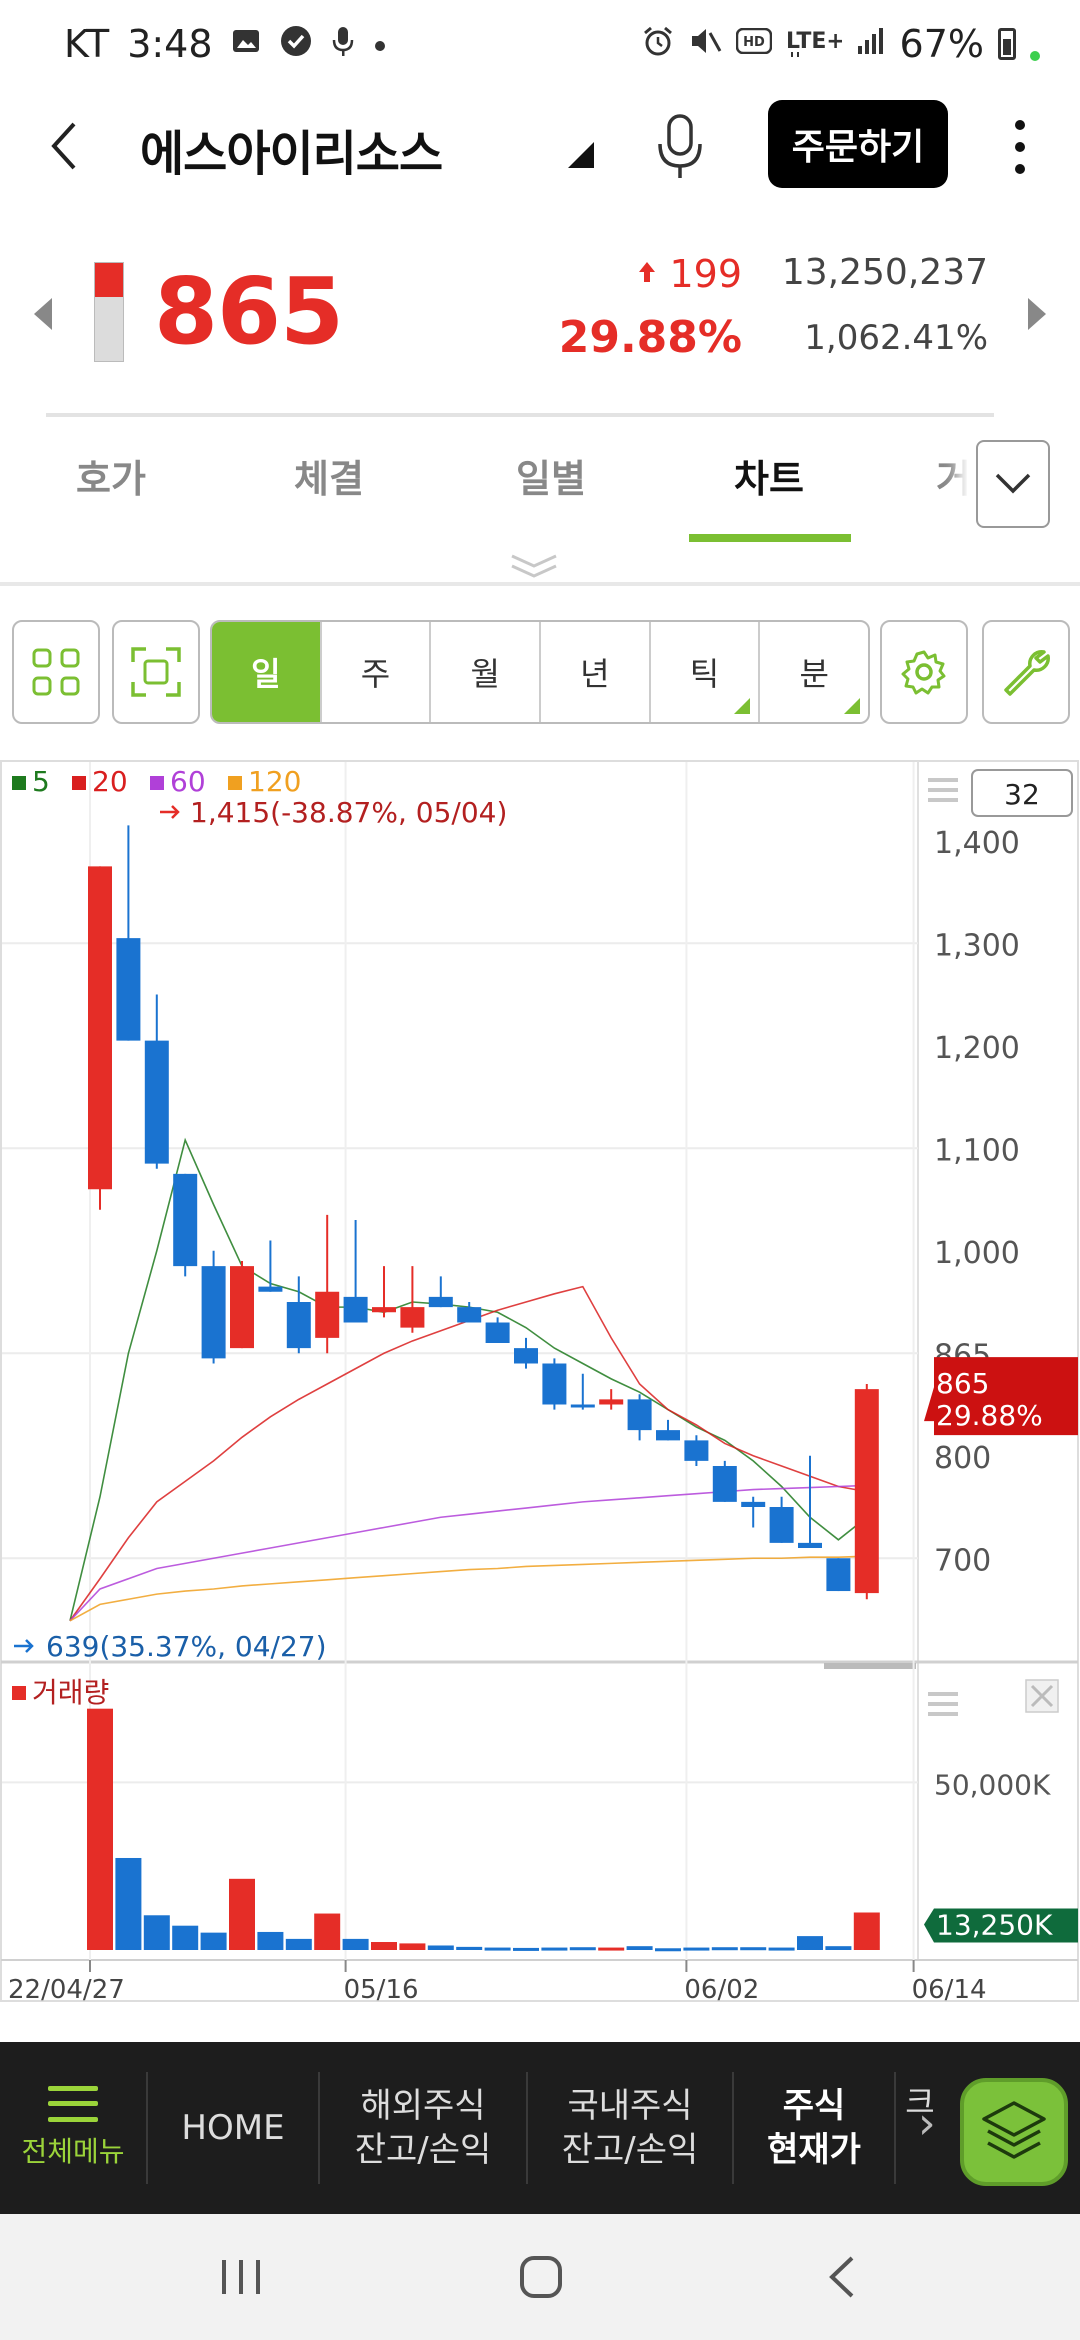  Describe the element at coordinates (630, 2128) in the screenshot. I see `nav-domestic-balance: 국내주식 잔고/손익` at that location.